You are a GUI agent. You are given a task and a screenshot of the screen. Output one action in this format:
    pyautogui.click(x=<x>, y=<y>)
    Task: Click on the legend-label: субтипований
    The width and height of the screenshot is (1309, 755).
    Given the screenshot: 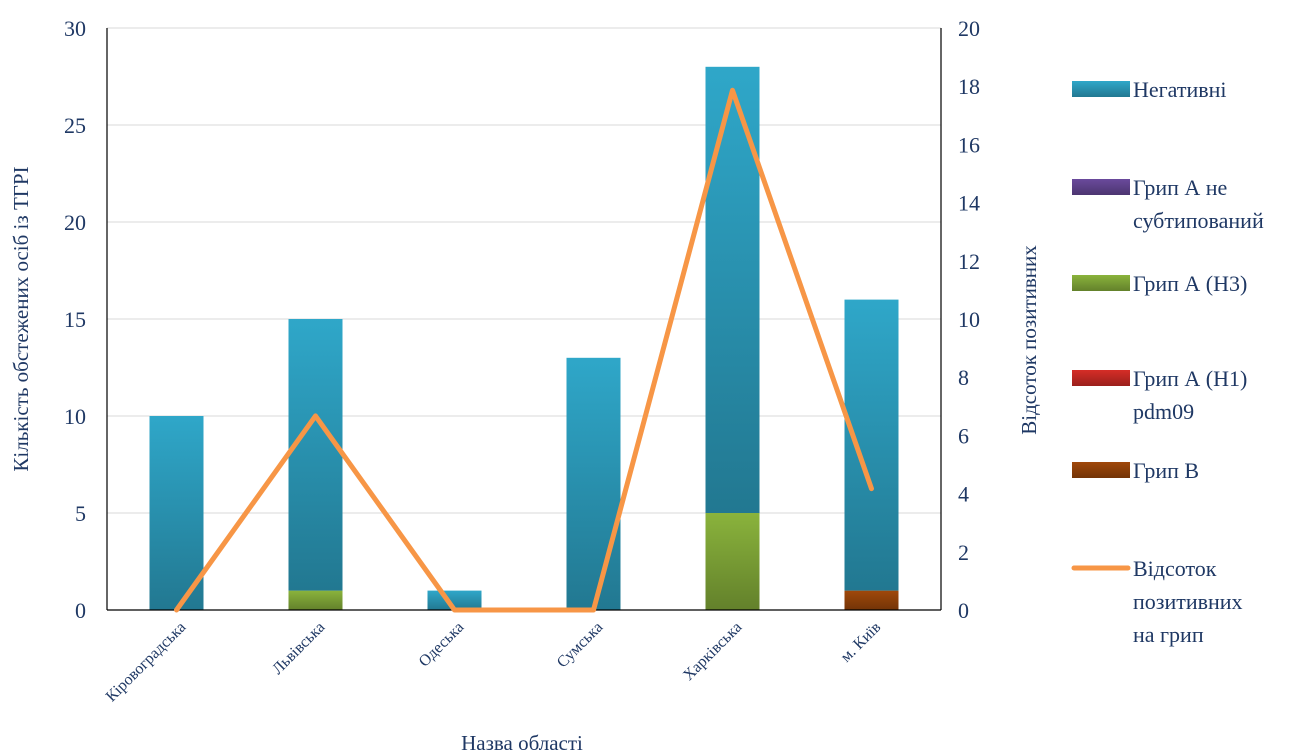 What is the action you would take?
    pyautogui.click(x=1198, y=220)
    